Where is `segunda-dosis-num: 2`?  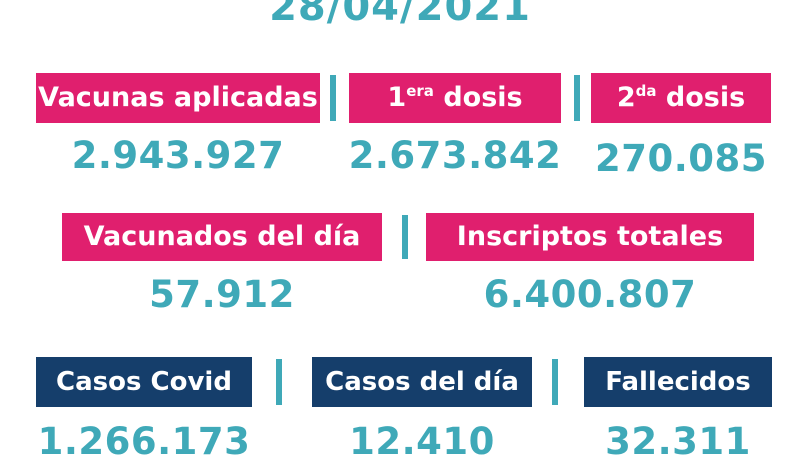 segunda-dosis-num: 2 is located at coordinates (626, 97).